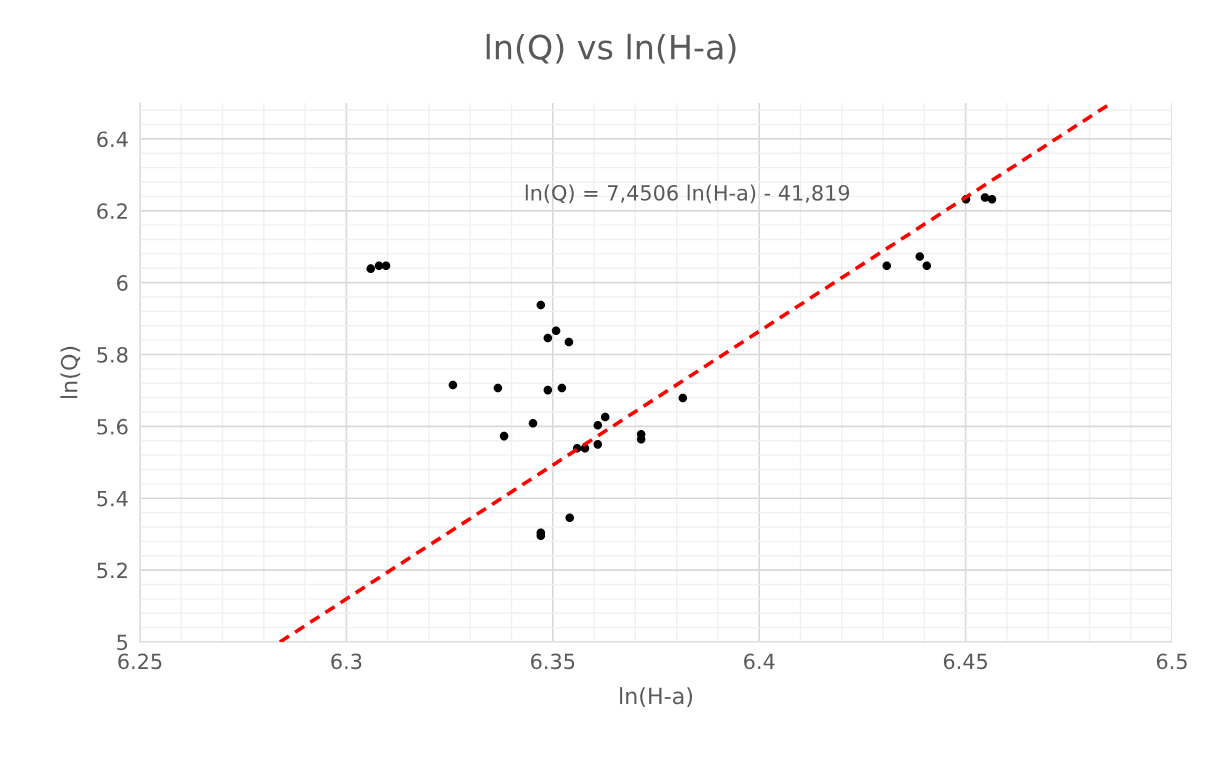  I want to click on x-tick-label: 6.35, so click(553, 661).